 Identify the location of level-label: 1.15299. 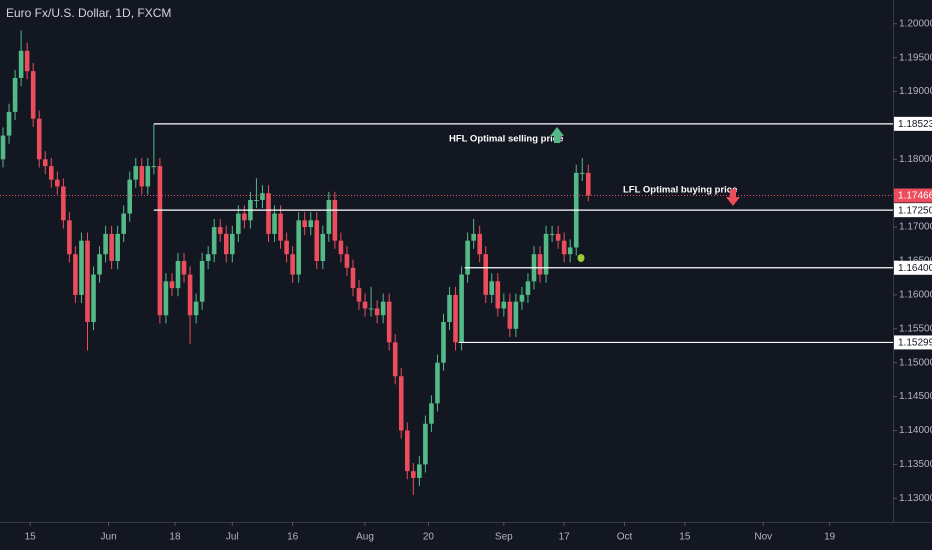
(915, 343).